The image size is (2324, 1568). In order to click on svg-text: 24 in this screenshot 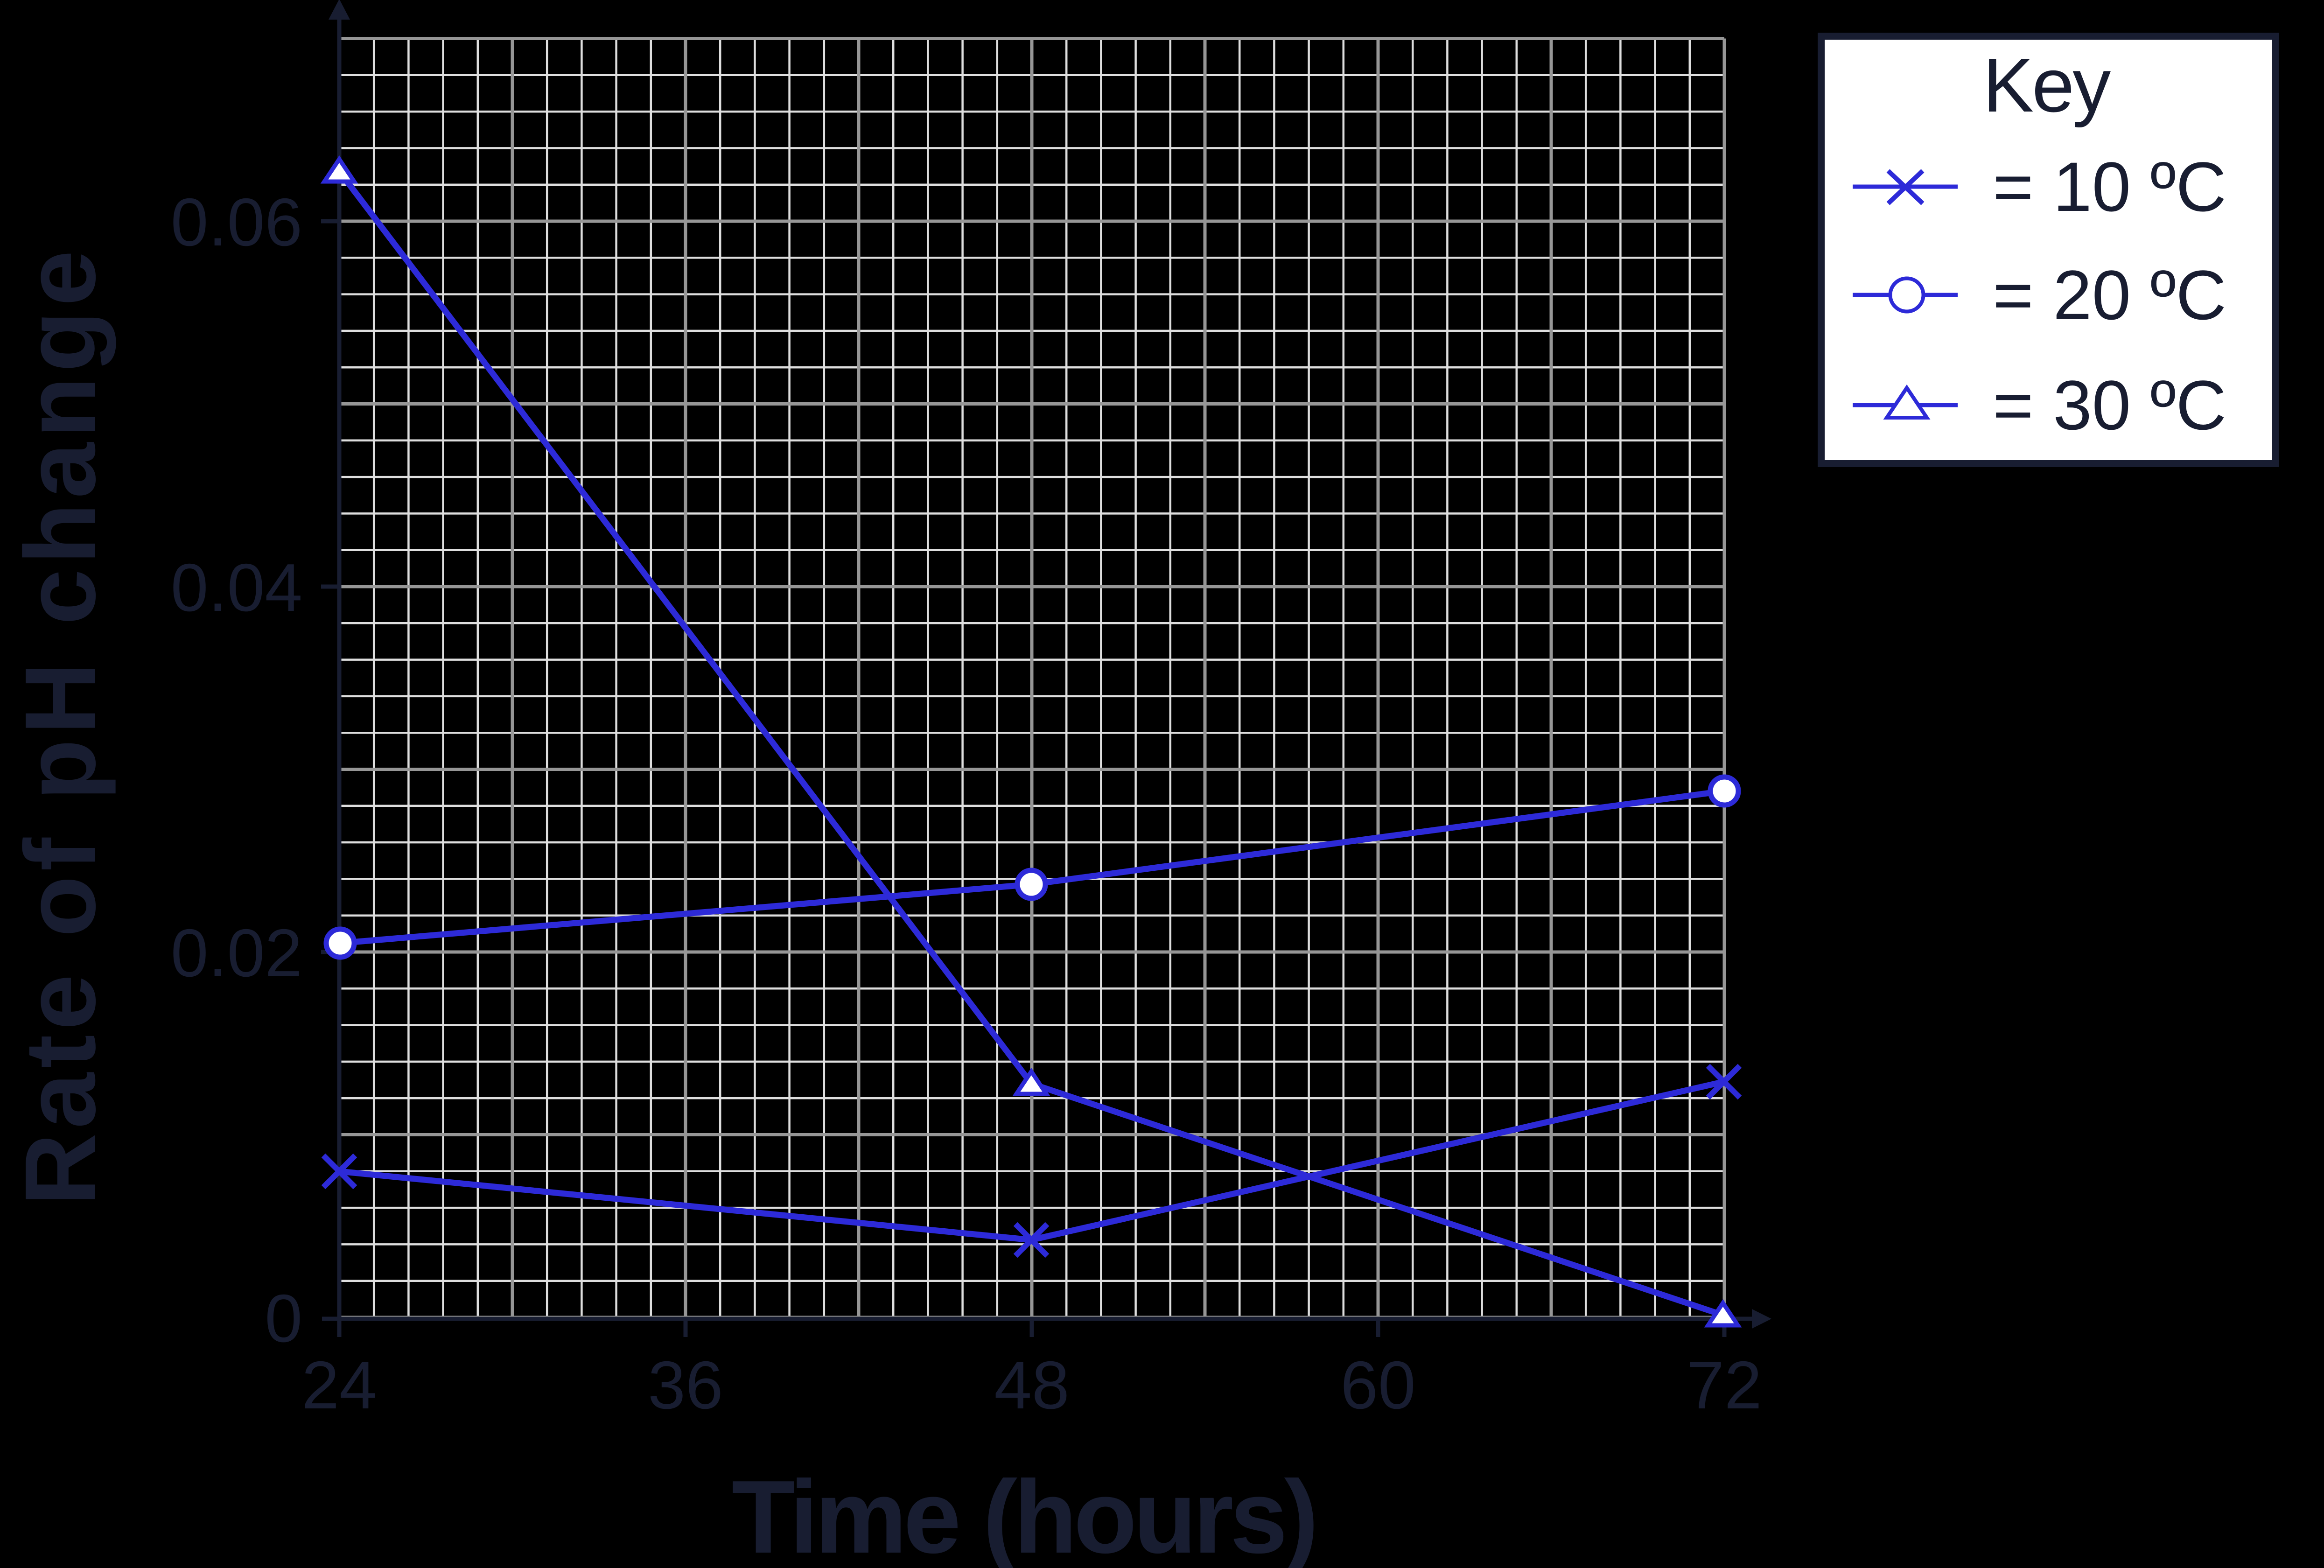, I will do `click(339, 1385)`.